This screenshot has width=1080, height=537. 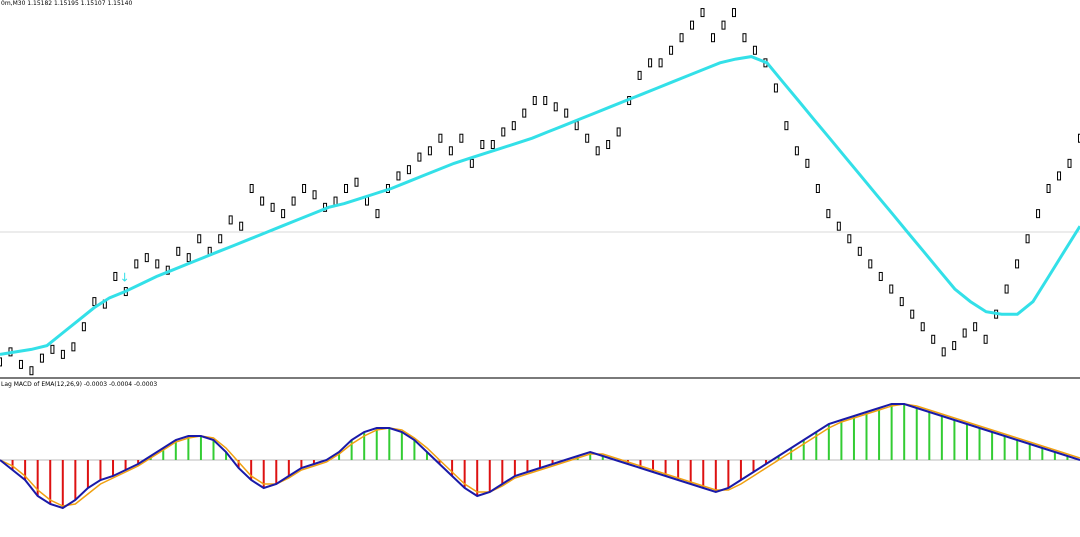 What do you see at coordinates (125, 278) in the screenshot?
I see `arrow-down-marker: ↓` at bounding box center [125, 278].